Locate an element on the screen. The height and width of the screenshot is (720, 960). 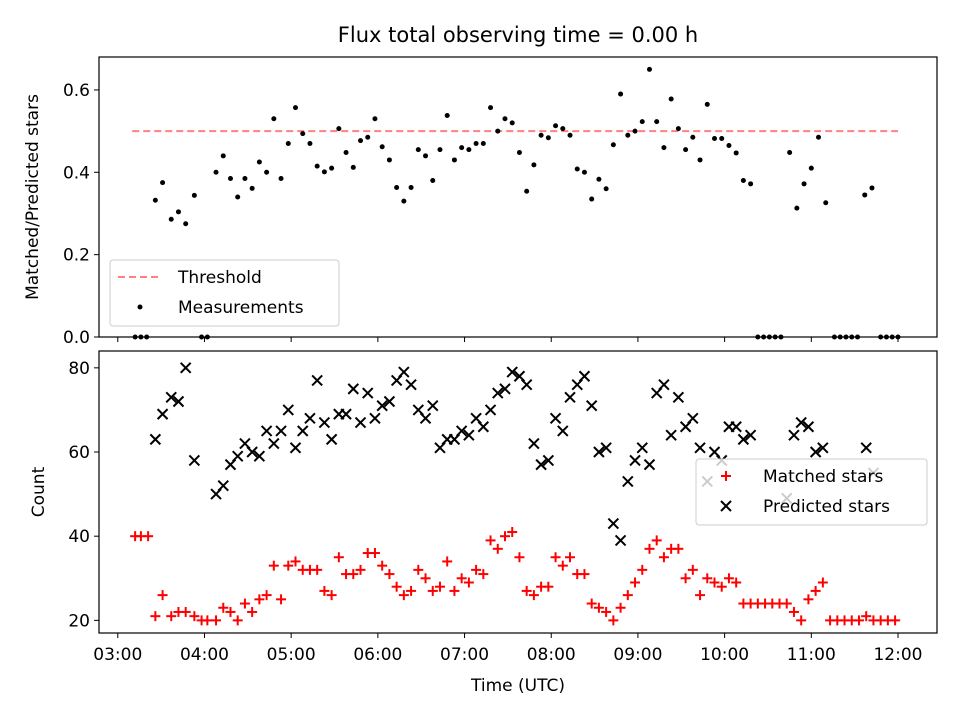
x-tick-label: 12:00 is located at coordinates (897, 655).